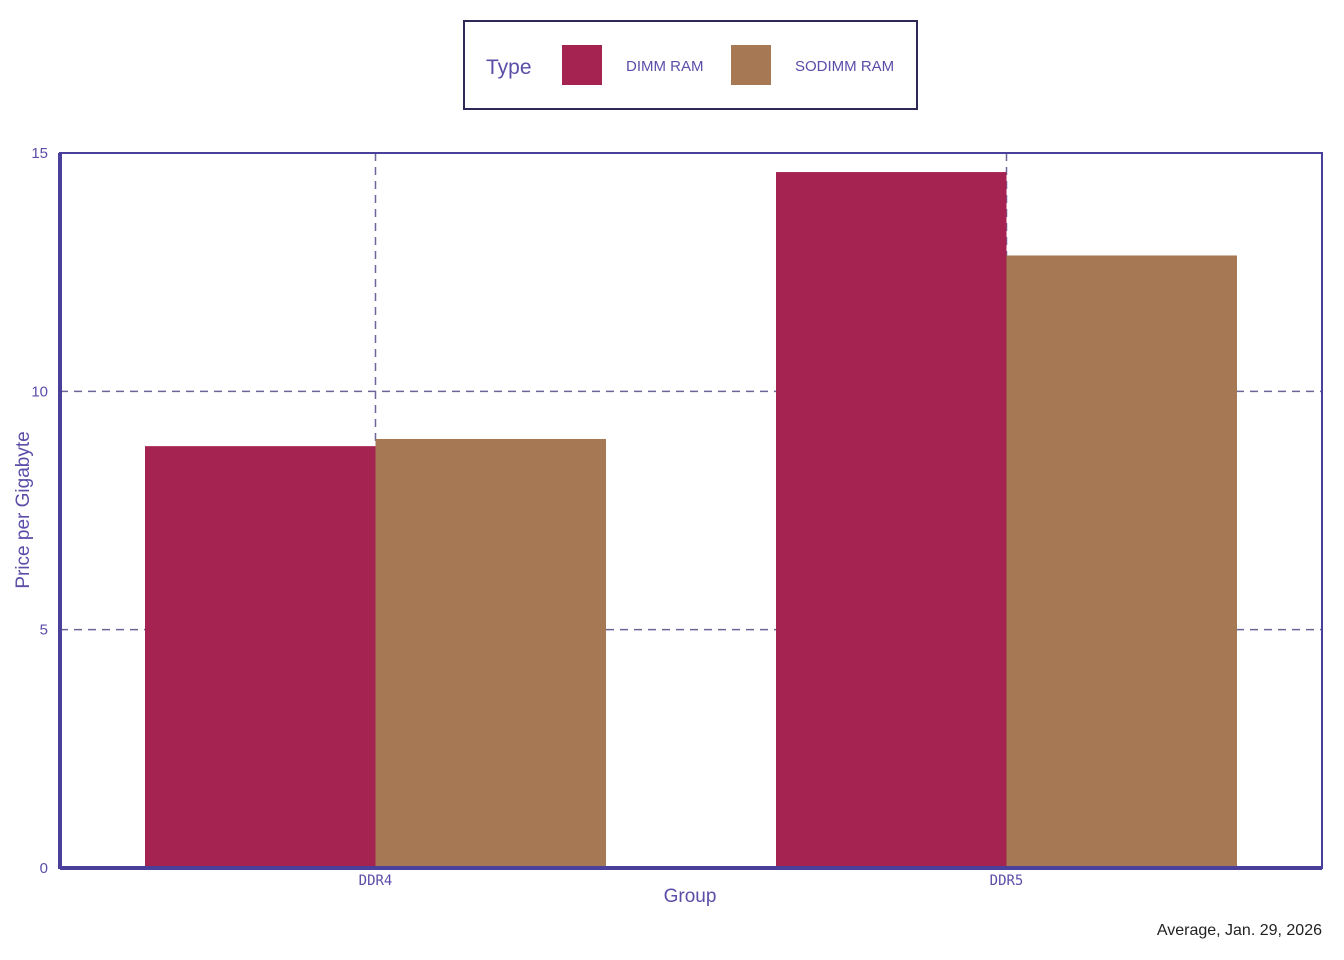  What do you see at coordinates (1007, 881) in the screenshot?
I see `x-tick-label-DDR5: DDR5` at bounding box center [1007, 881].